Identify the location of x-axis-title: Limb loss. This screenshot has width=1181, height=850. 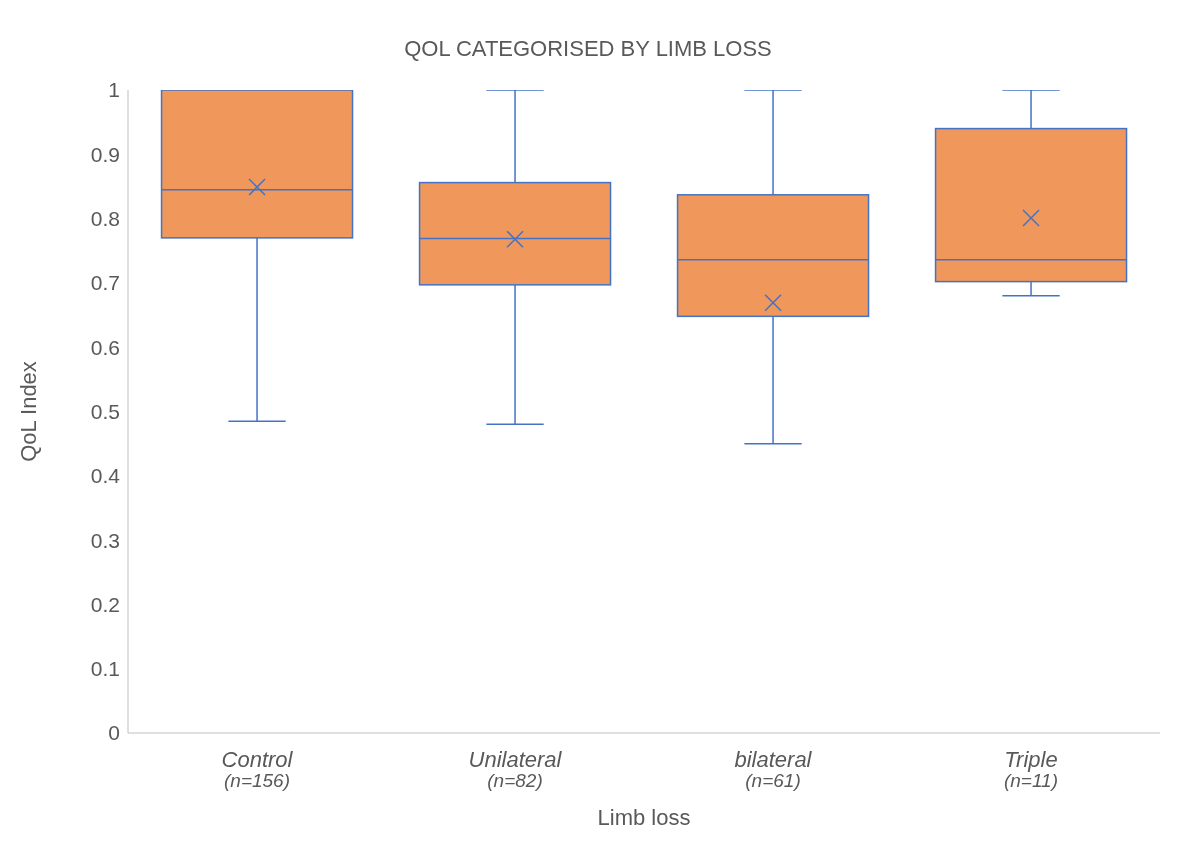
(644, 817).